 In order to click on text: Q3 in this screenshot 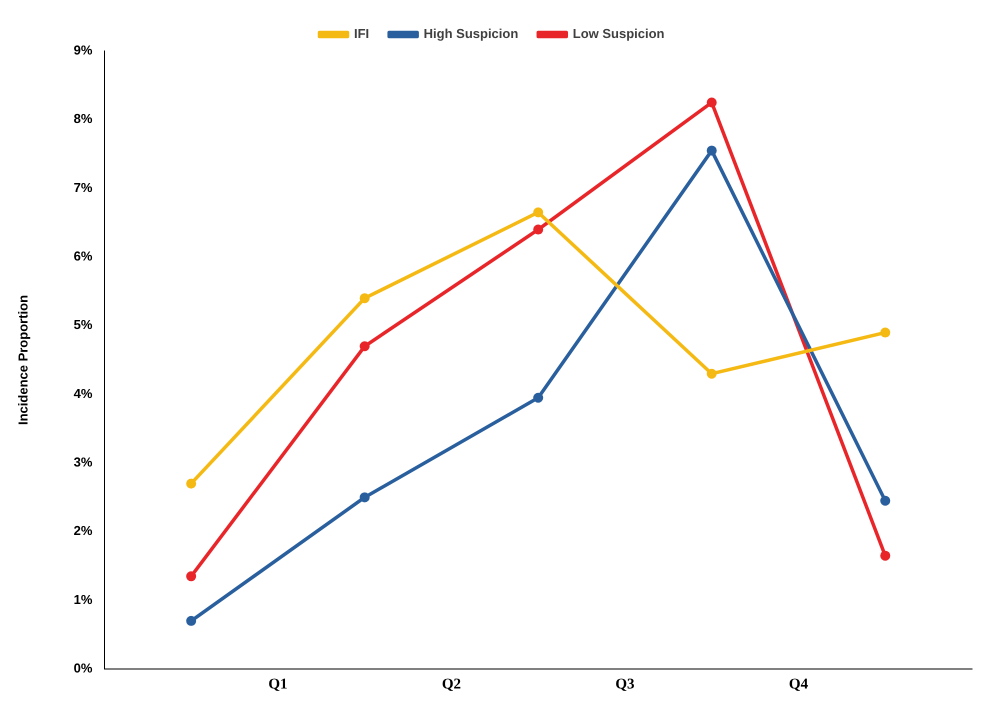, I will do `click(625, 684)`.